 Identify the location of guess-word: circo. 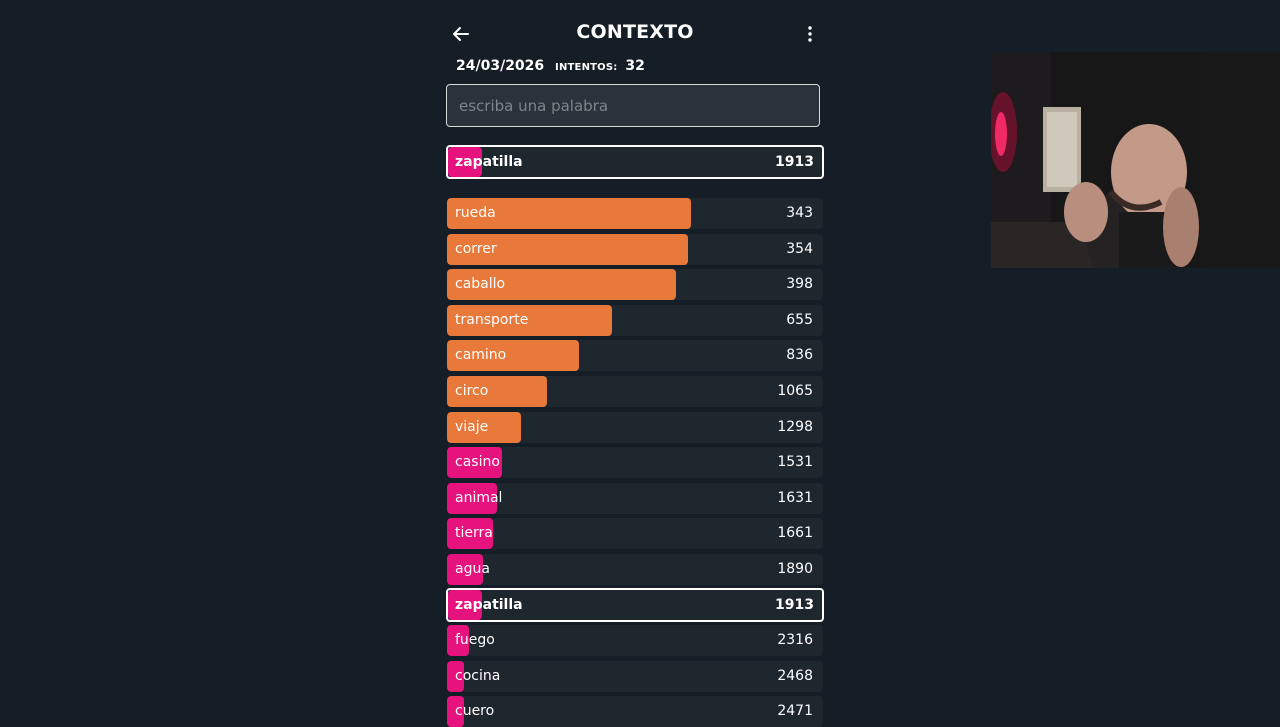
(472, 391).